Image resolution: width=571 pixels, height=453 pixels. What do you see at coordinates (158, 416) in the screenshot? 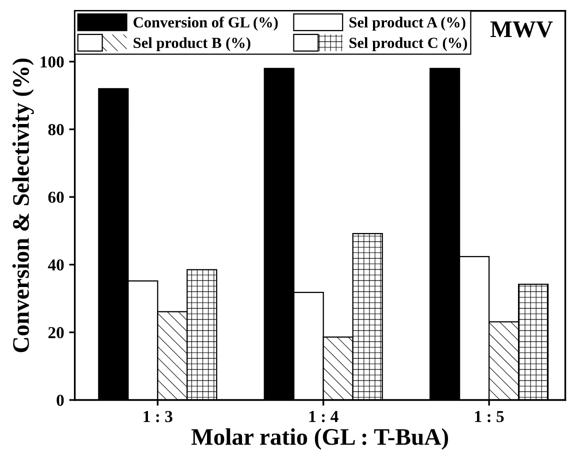
I see `x-tick-label: 1 : 3` at bounding box center [158, 416].